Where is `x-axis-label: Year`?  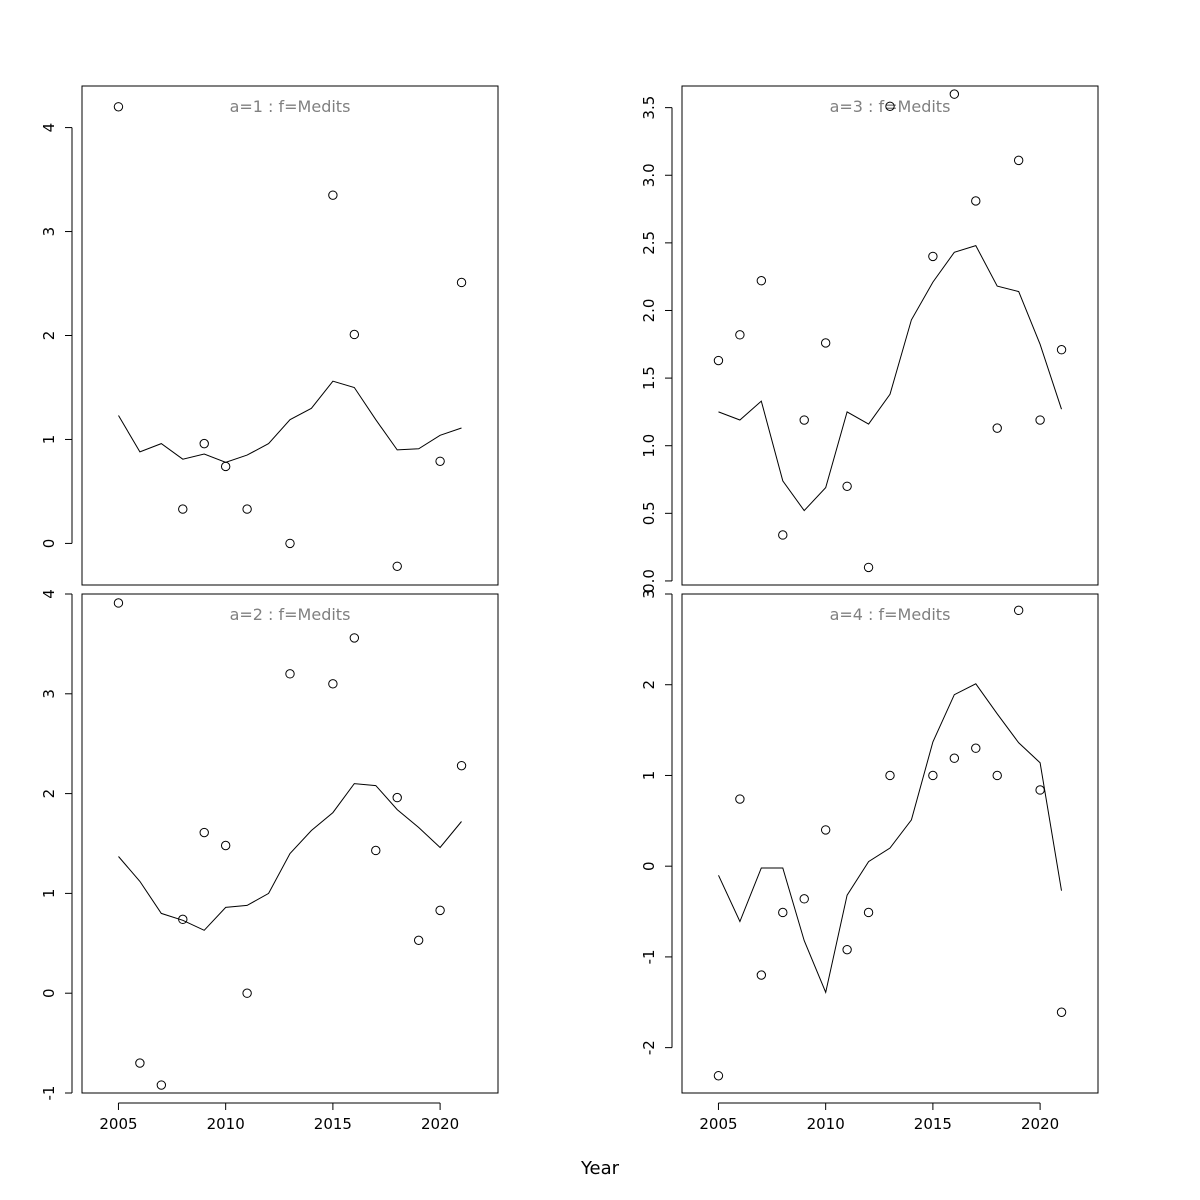 x-axis-label: Year is located at coordinates (600, 1168).